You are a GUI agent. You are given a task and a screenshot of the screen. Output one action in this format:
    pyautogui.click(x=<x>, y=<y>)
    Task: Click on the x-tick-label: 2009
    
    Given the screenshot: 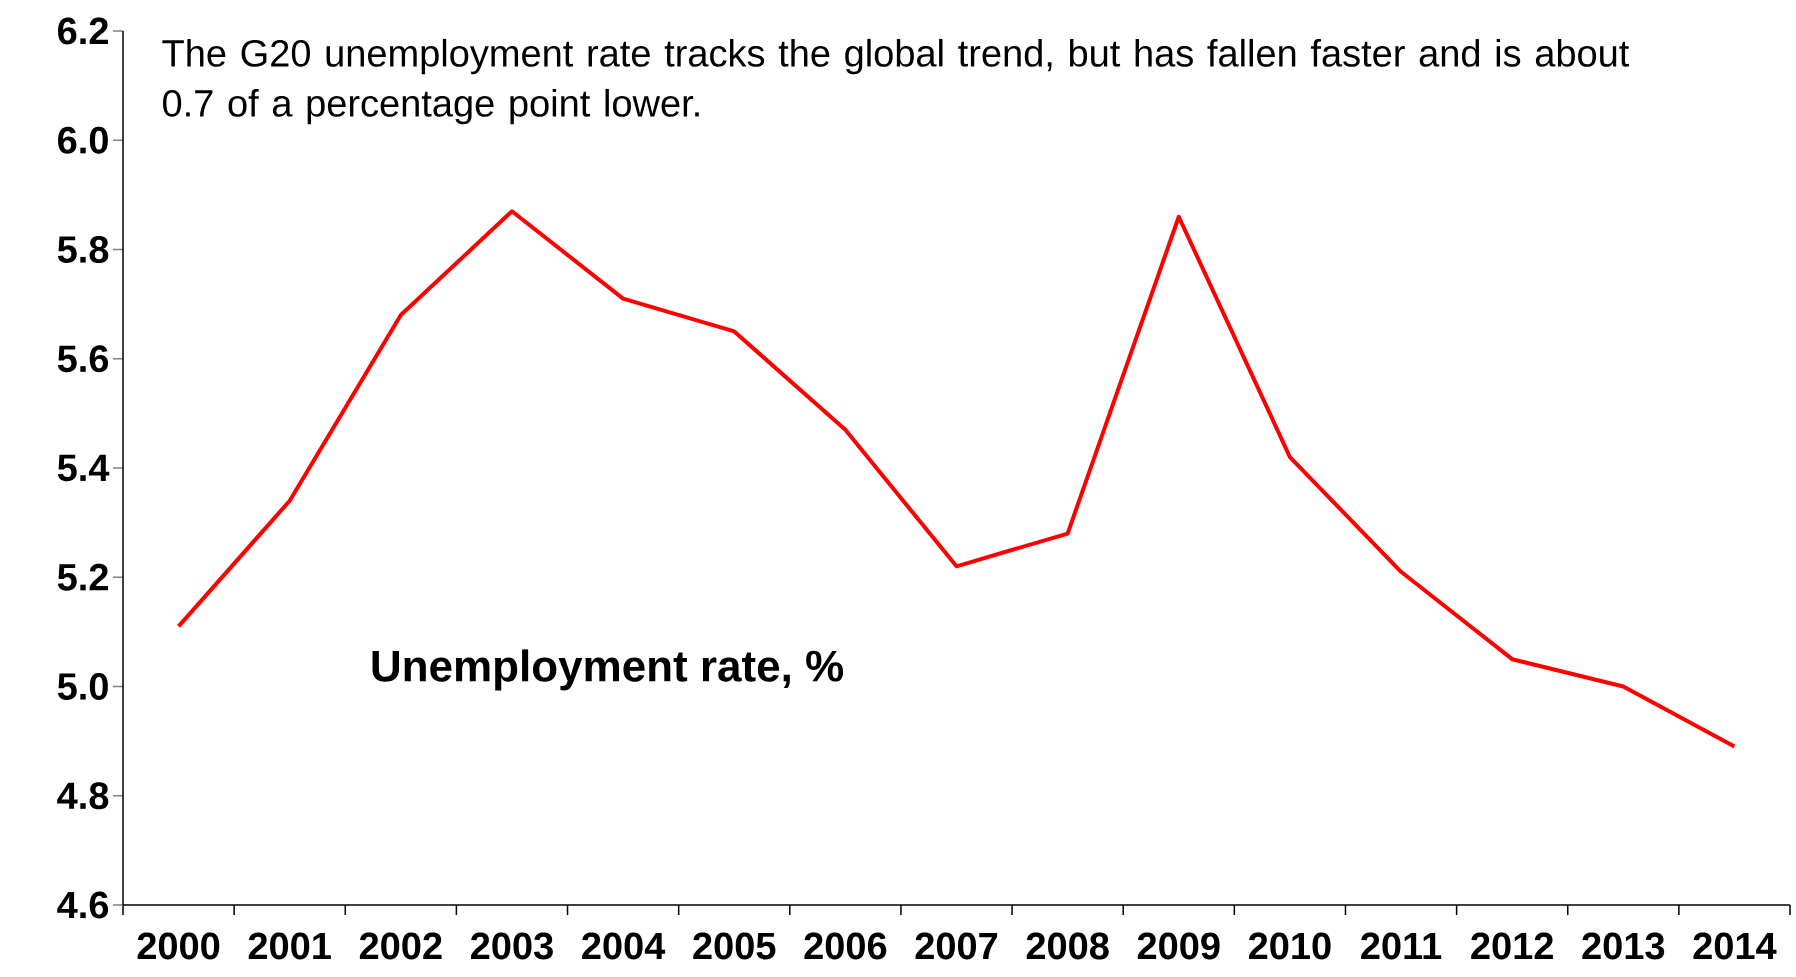 What is the action you would take?
    pyautogui.click(x=1178, y=946)
    